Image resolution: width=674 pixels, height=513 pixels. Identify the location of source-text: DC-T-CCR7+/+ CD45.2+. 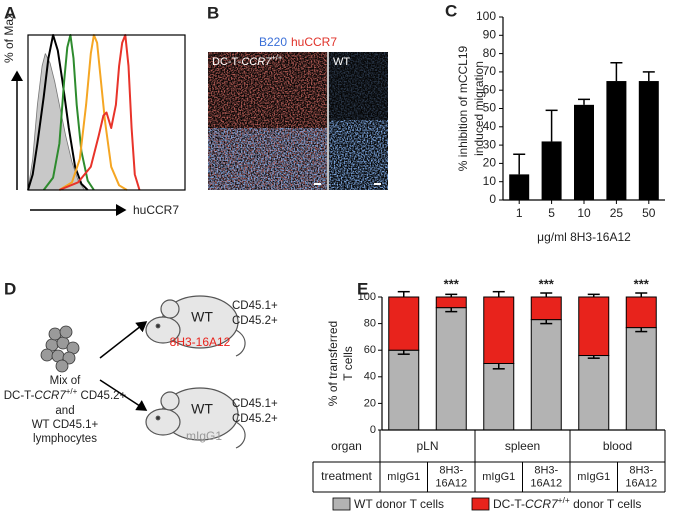
(65, 394).